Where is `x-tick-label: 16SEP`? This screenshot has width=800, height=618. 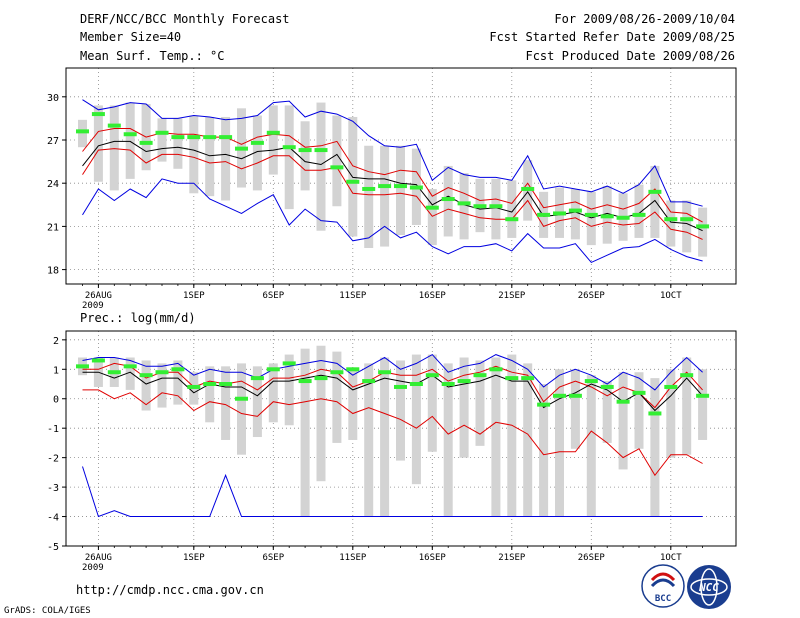 x-tick-label: 16SEP is located at coordinates (433, 558).